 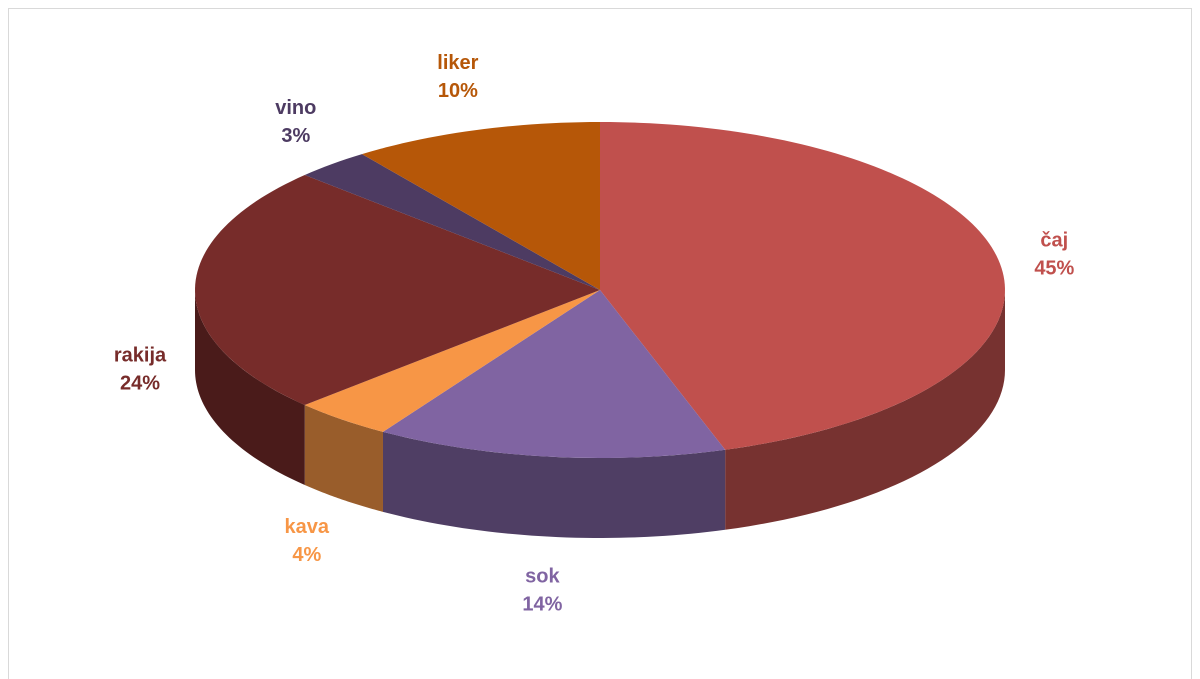 What do you see at coordinates (457, 63) in the screenshot?
I see `slice-label-name: liker` at bounding box center [457, 63].